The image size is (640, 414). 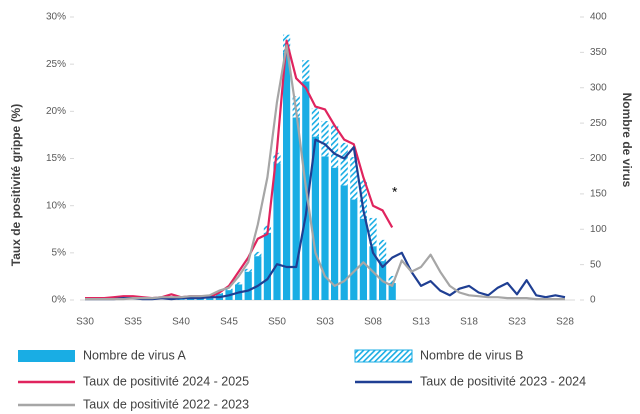 What do you see at coordinates (277, 322) in the screenshot?
I see `x-tick-label: S50` at bounding box center [277, 322].